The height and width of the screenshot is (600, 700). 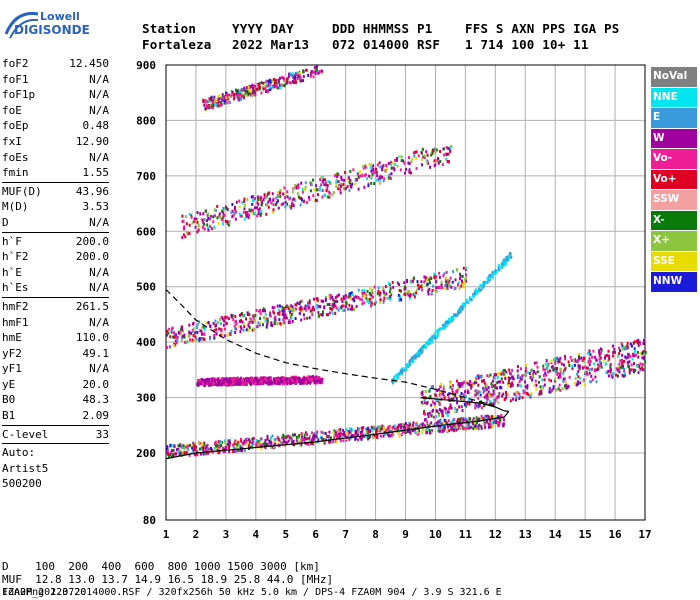 I want to click on param-row: foF2 12.450, so click(x=55, y=64).